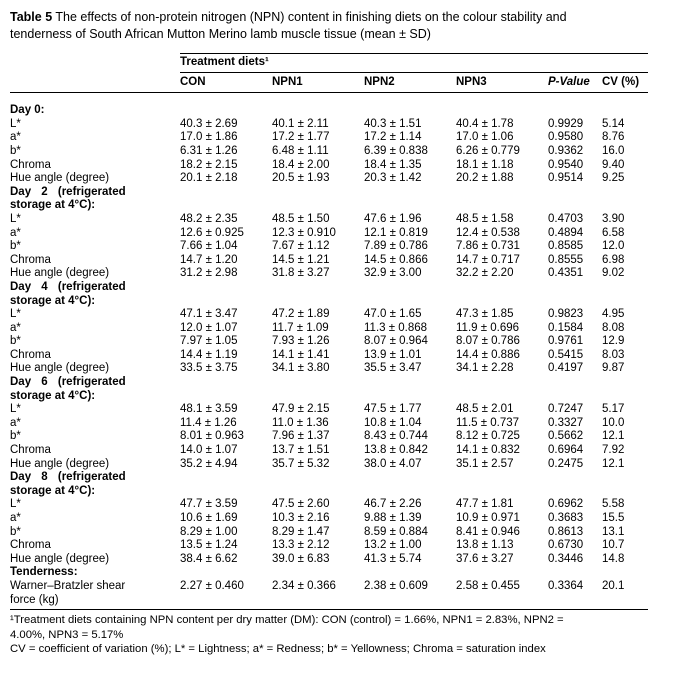  I want to click on mean-sd-cell: 11.3 ± 0.868, so click(396, 327).